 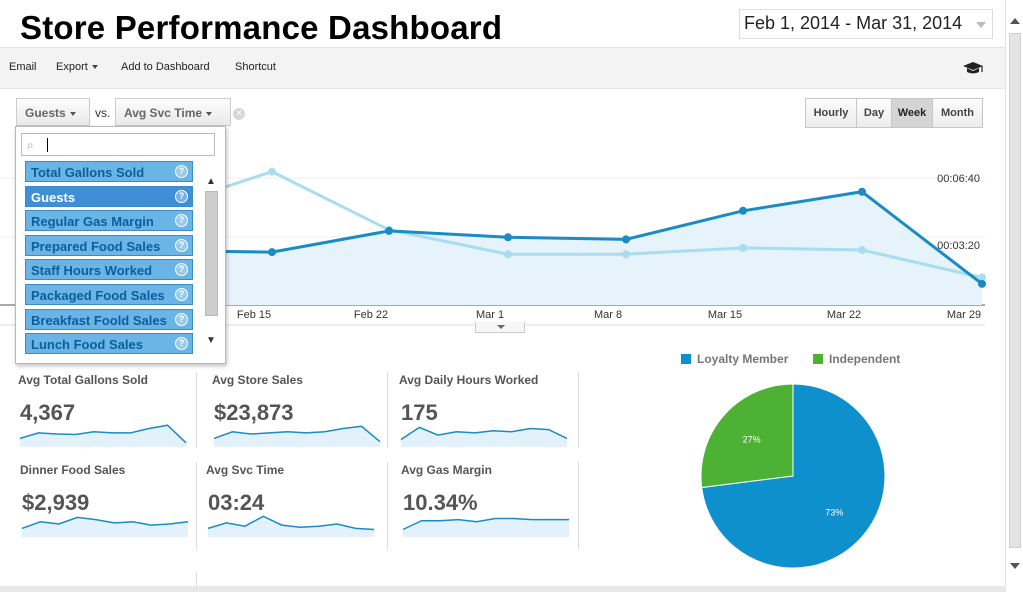 What do you see at coordinates (831, 113) in the screenshot?
I see `range-hourly-button: Hourly` at bounding box center [831, 113].